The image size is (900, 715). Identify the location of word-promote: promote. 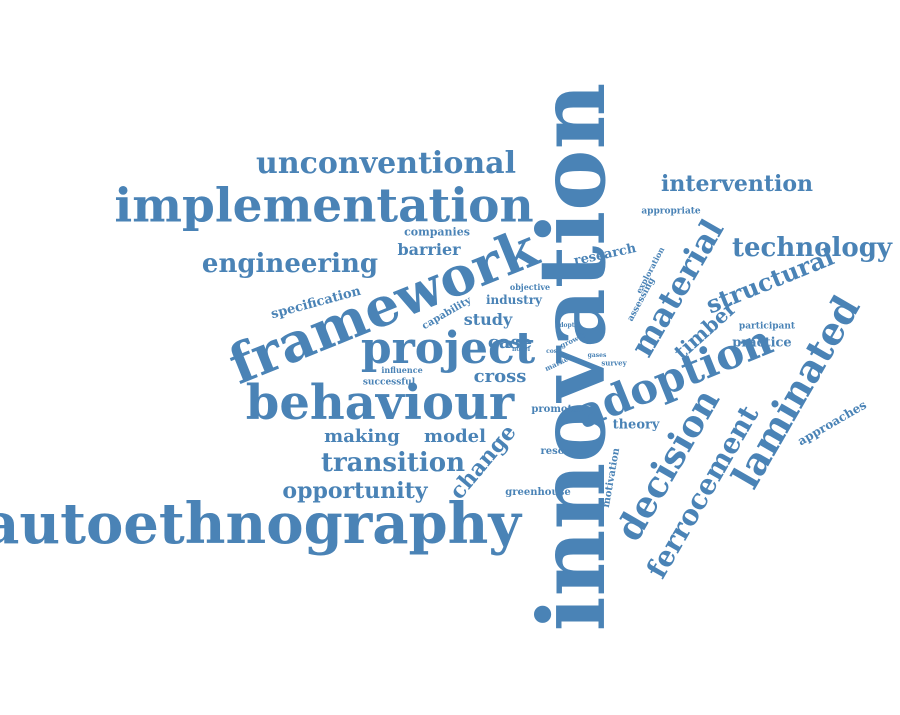
(555, 409).